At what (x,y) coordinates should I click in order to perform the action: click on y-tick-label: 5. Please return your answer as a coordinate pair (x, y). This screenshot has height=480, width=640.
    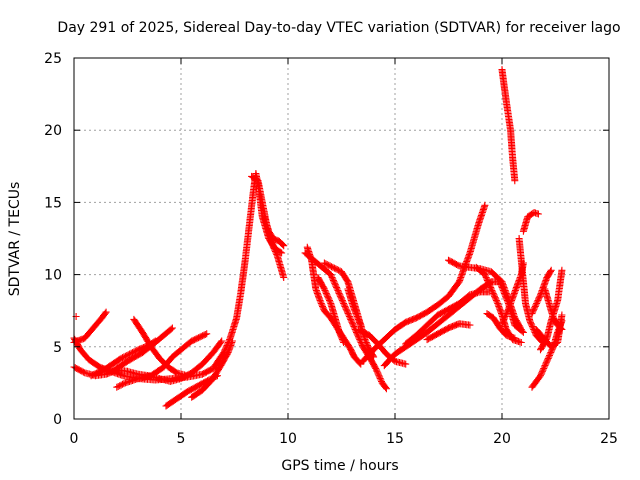
    Looking at the image, I should click on (57, 348).